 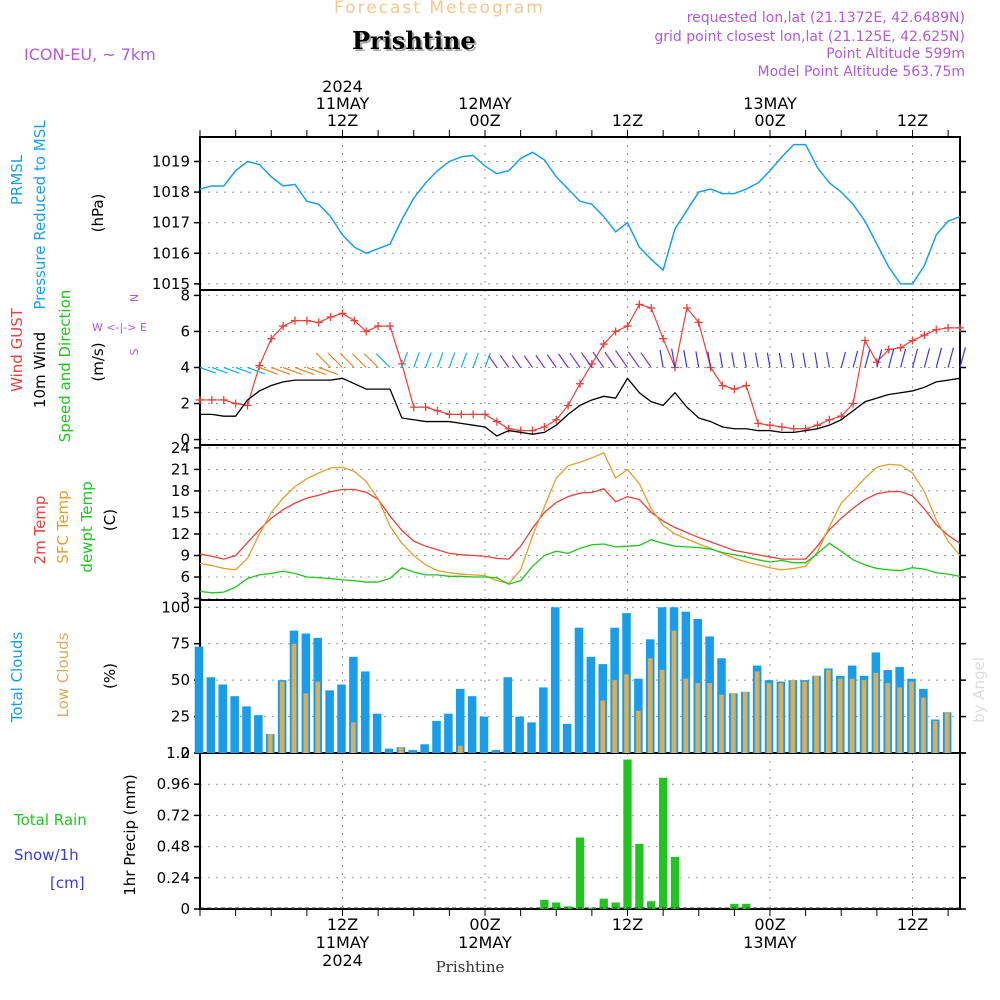 I want to click on compass-we: W <-|-> E, so click(x=119, y=327).